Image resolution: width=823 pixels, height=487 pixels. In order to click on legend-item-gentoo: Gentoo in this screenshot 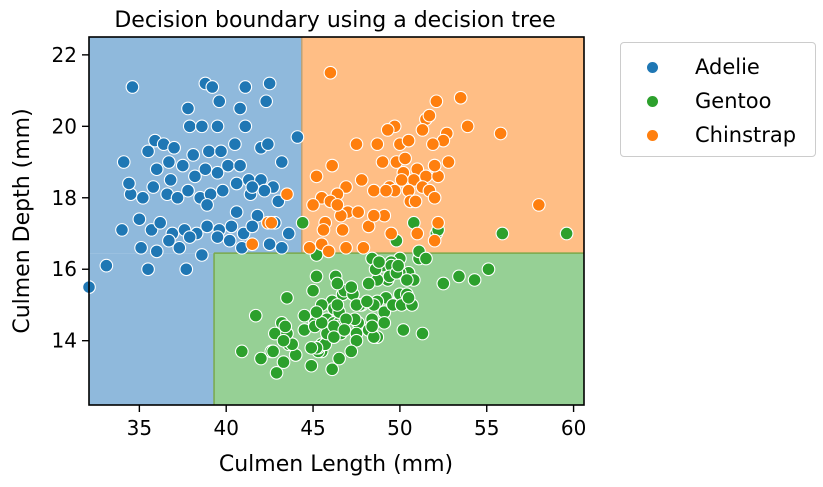, I will do `click(718, 102)`.